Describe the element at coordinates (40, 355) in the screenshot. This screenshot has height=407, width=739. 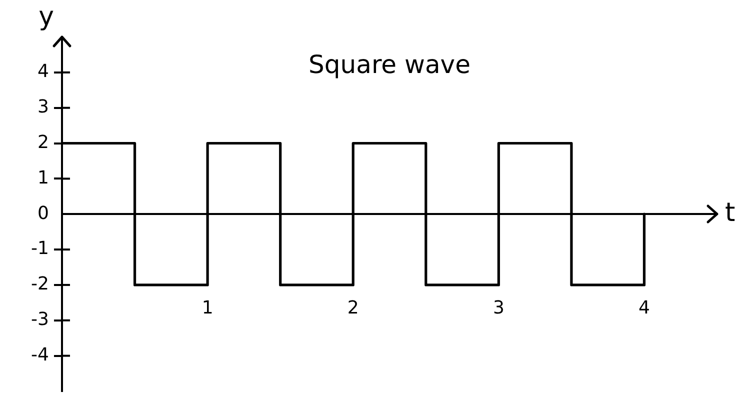
I see `y-tick-label: -4` at that location.